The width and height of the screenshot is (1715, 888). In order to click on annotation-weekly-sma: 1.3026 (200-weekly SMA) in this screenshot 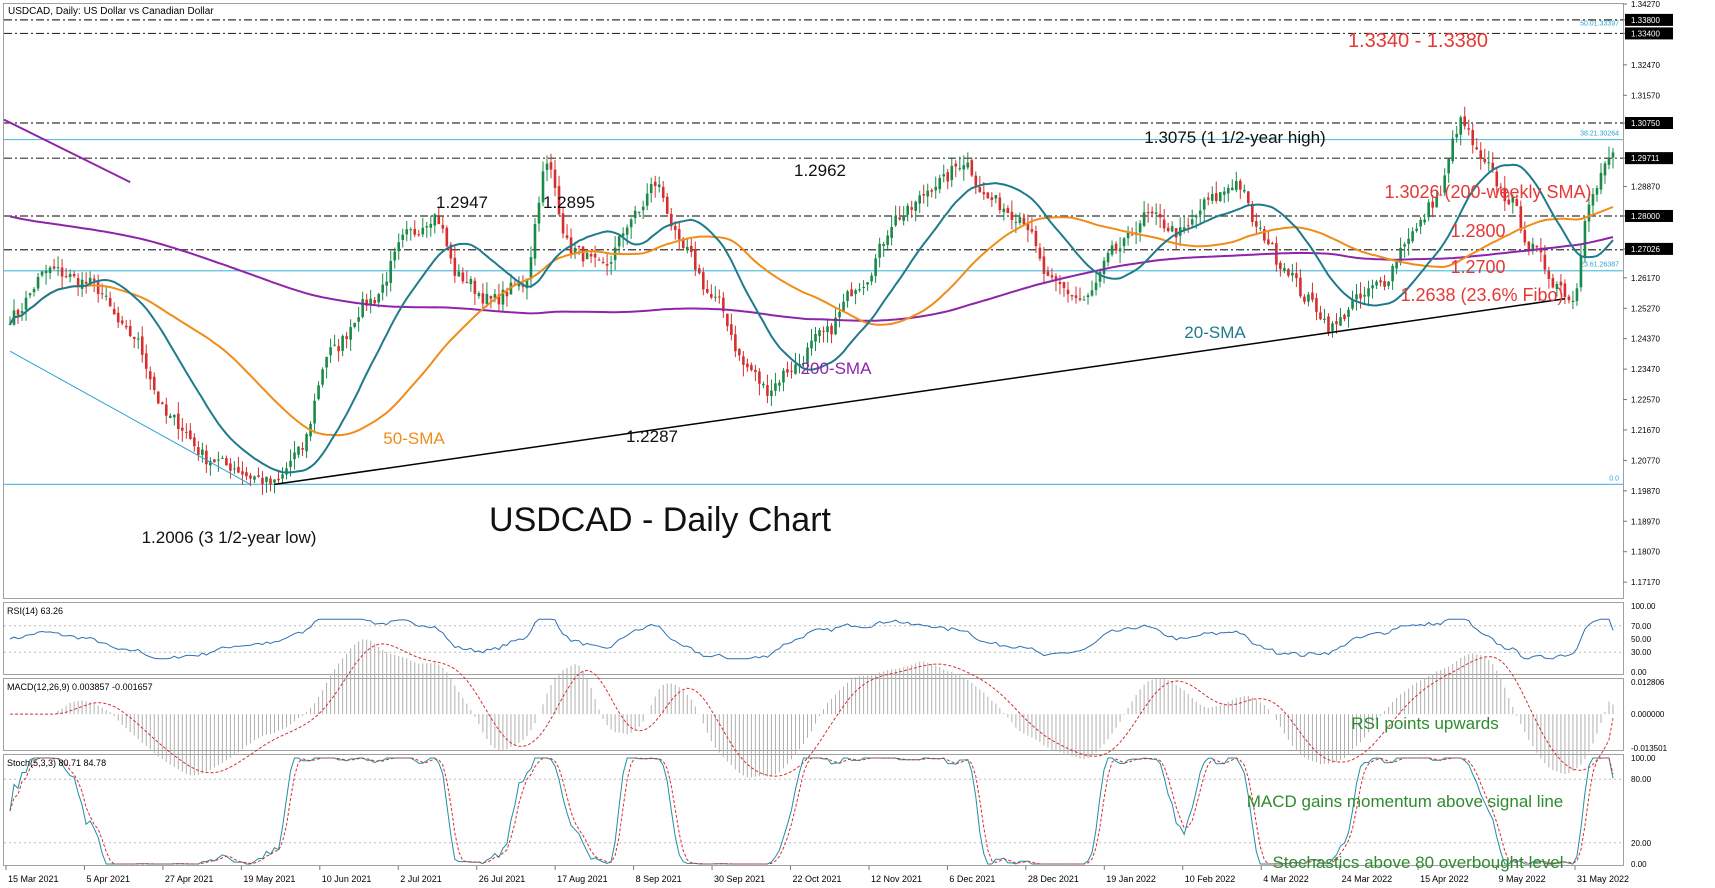, I will do `click(1487, 192)`.